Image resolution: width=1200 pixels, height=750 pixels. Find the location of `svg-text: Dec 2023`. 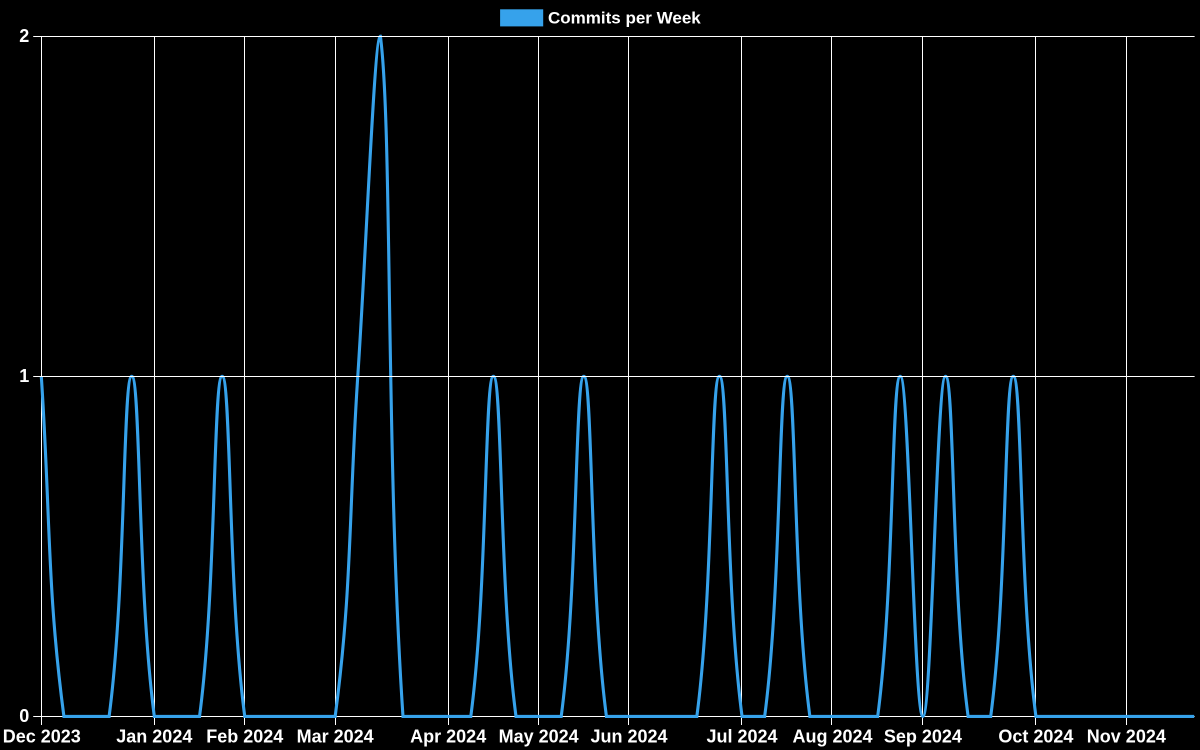

svg-text: Dec 2023 is located at coordinates (42, 737).